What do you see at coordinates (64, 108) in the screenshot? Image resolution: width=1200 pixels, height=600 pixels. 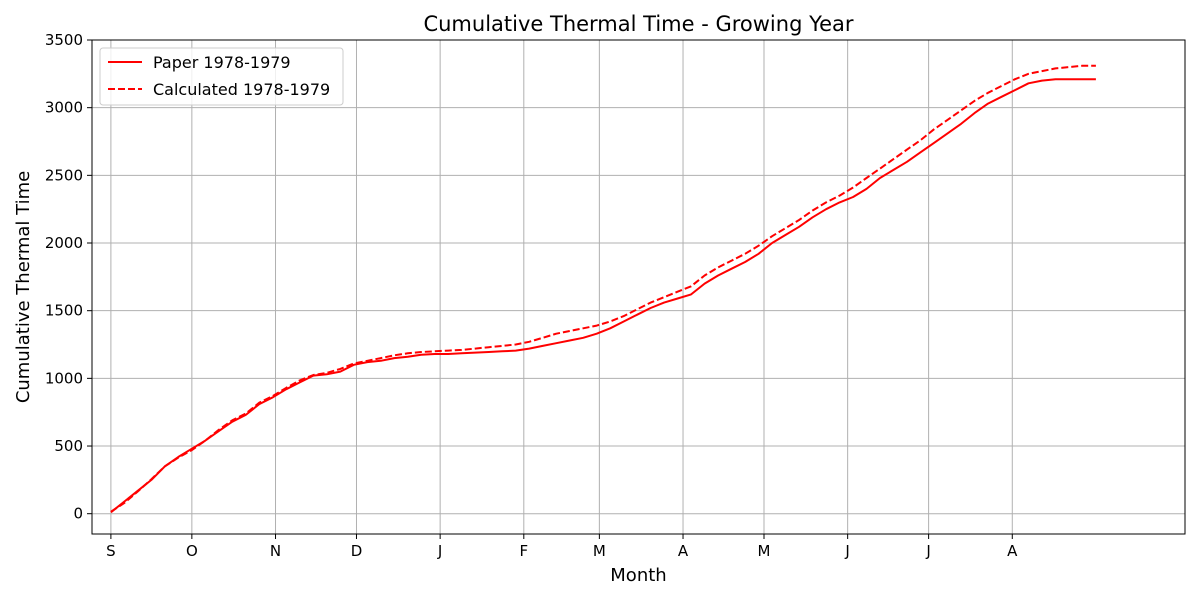 I see `y-tick-label: 3000` at bounding box center [64, 108].